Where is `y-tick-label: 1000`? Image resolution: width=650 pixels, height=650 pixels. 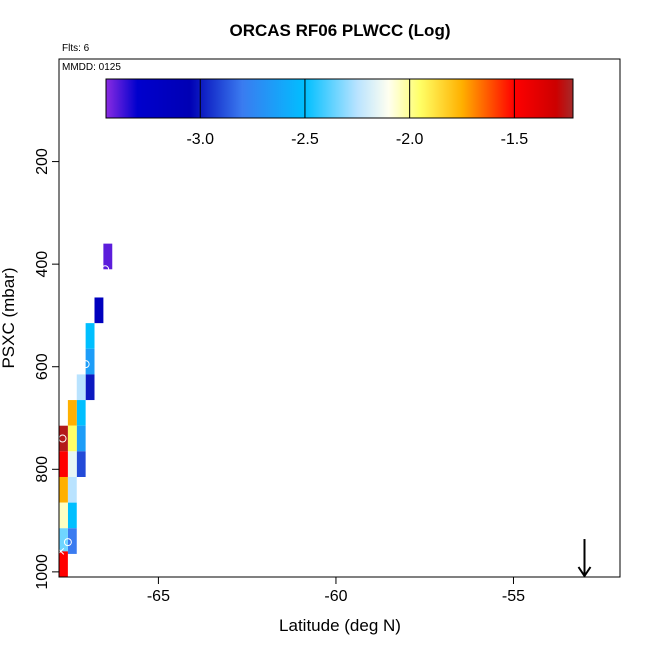 y-tick-label: 1000 is located at coordinates (42, 572).